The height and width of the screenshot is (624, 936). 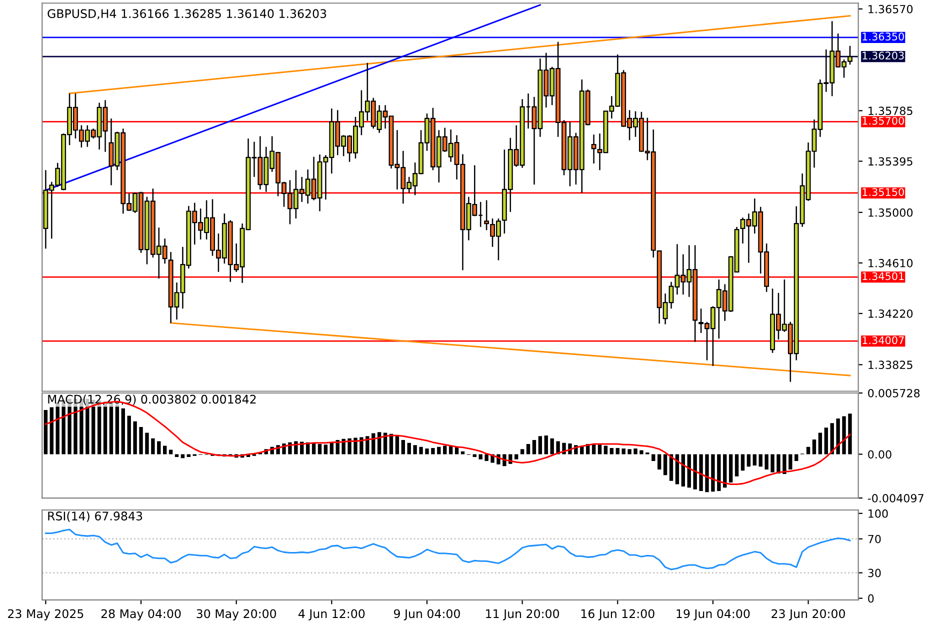 What do you see at coordinates (883, 276) in the screenshot?
I see `ref-line-label: 1.34501` at bounding box center [883, 276].